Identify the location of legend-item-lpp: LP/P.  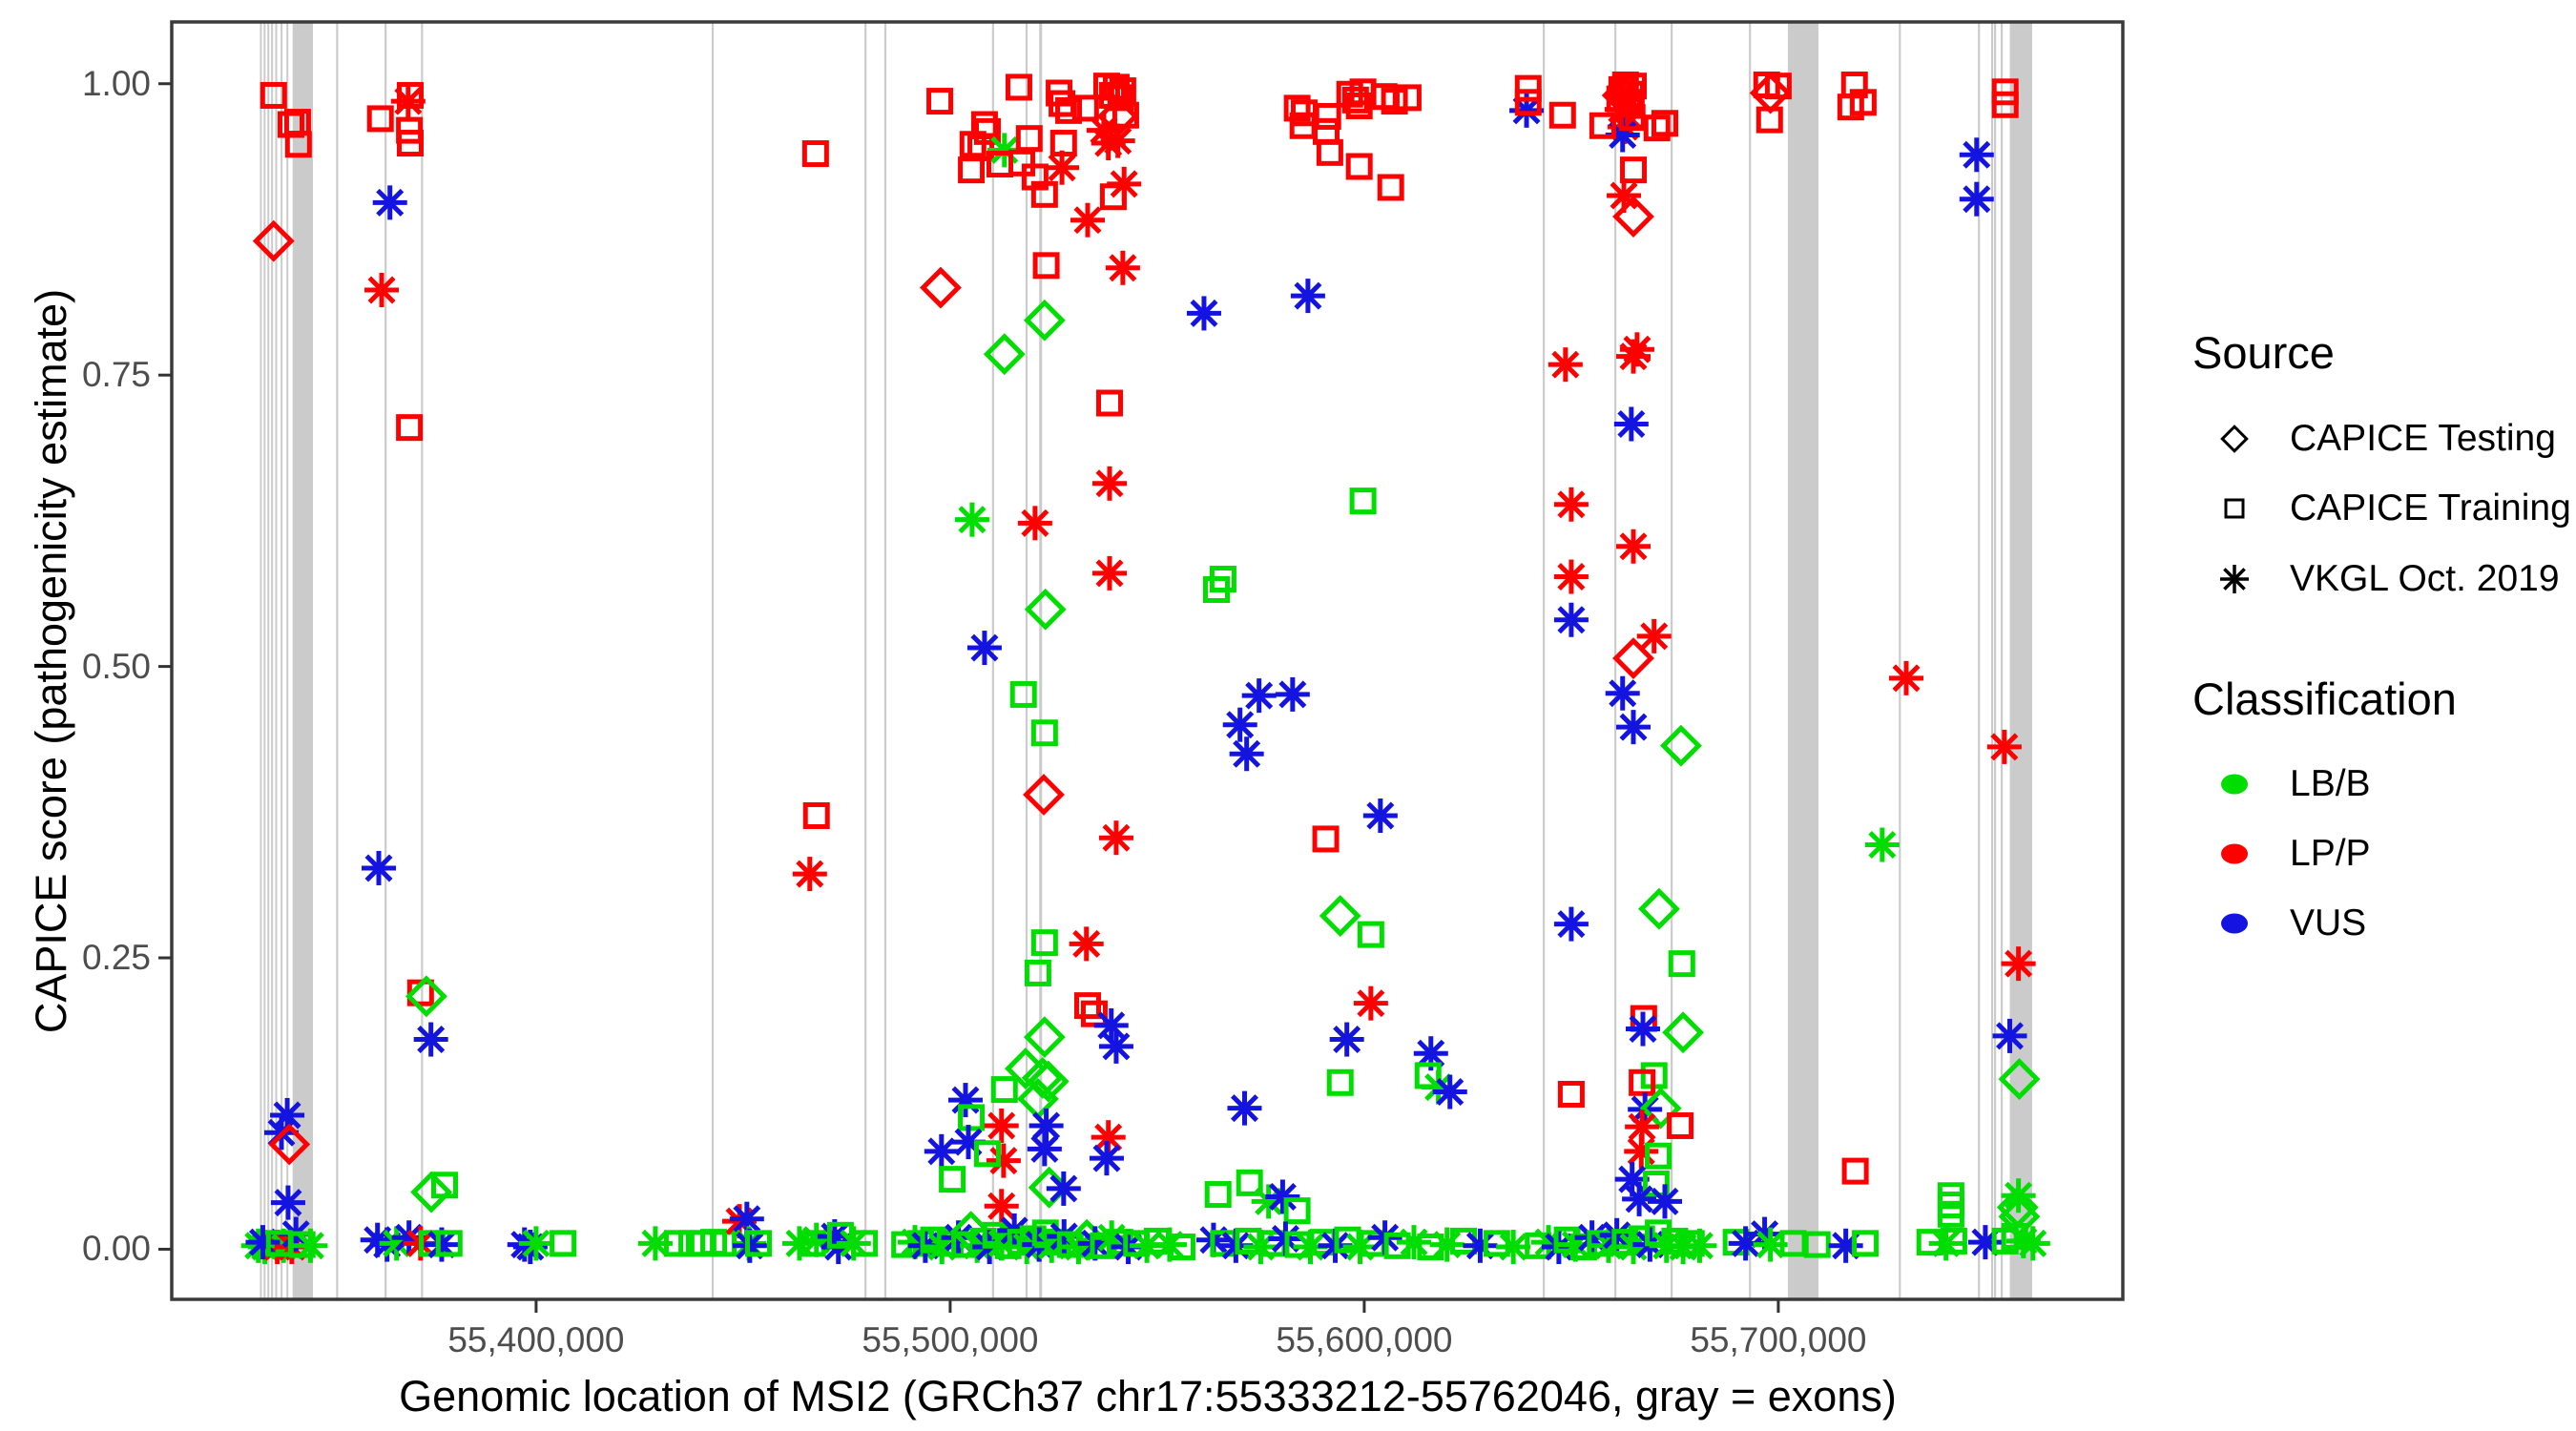
(2330, 853).